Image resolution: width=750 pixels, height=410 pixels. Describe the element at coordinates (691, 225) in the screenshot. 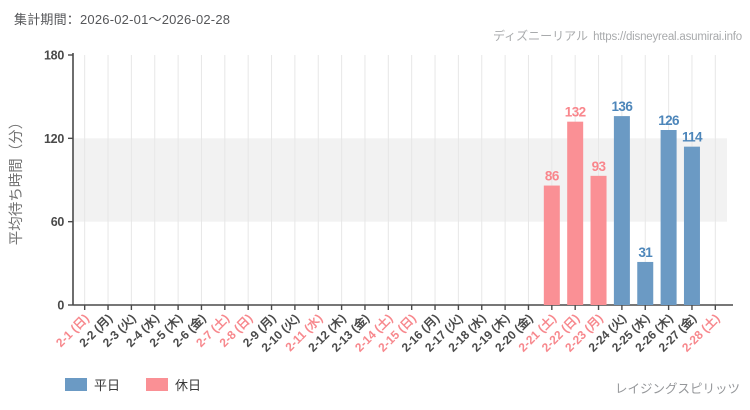

I see `bar-2-27 (金)` at that location.